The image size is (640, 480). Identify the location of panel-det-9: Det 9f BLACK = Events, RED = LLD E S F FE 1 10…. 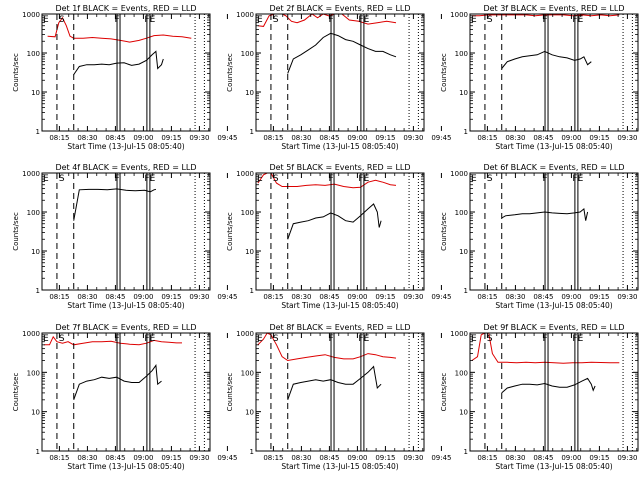
(539, 397).